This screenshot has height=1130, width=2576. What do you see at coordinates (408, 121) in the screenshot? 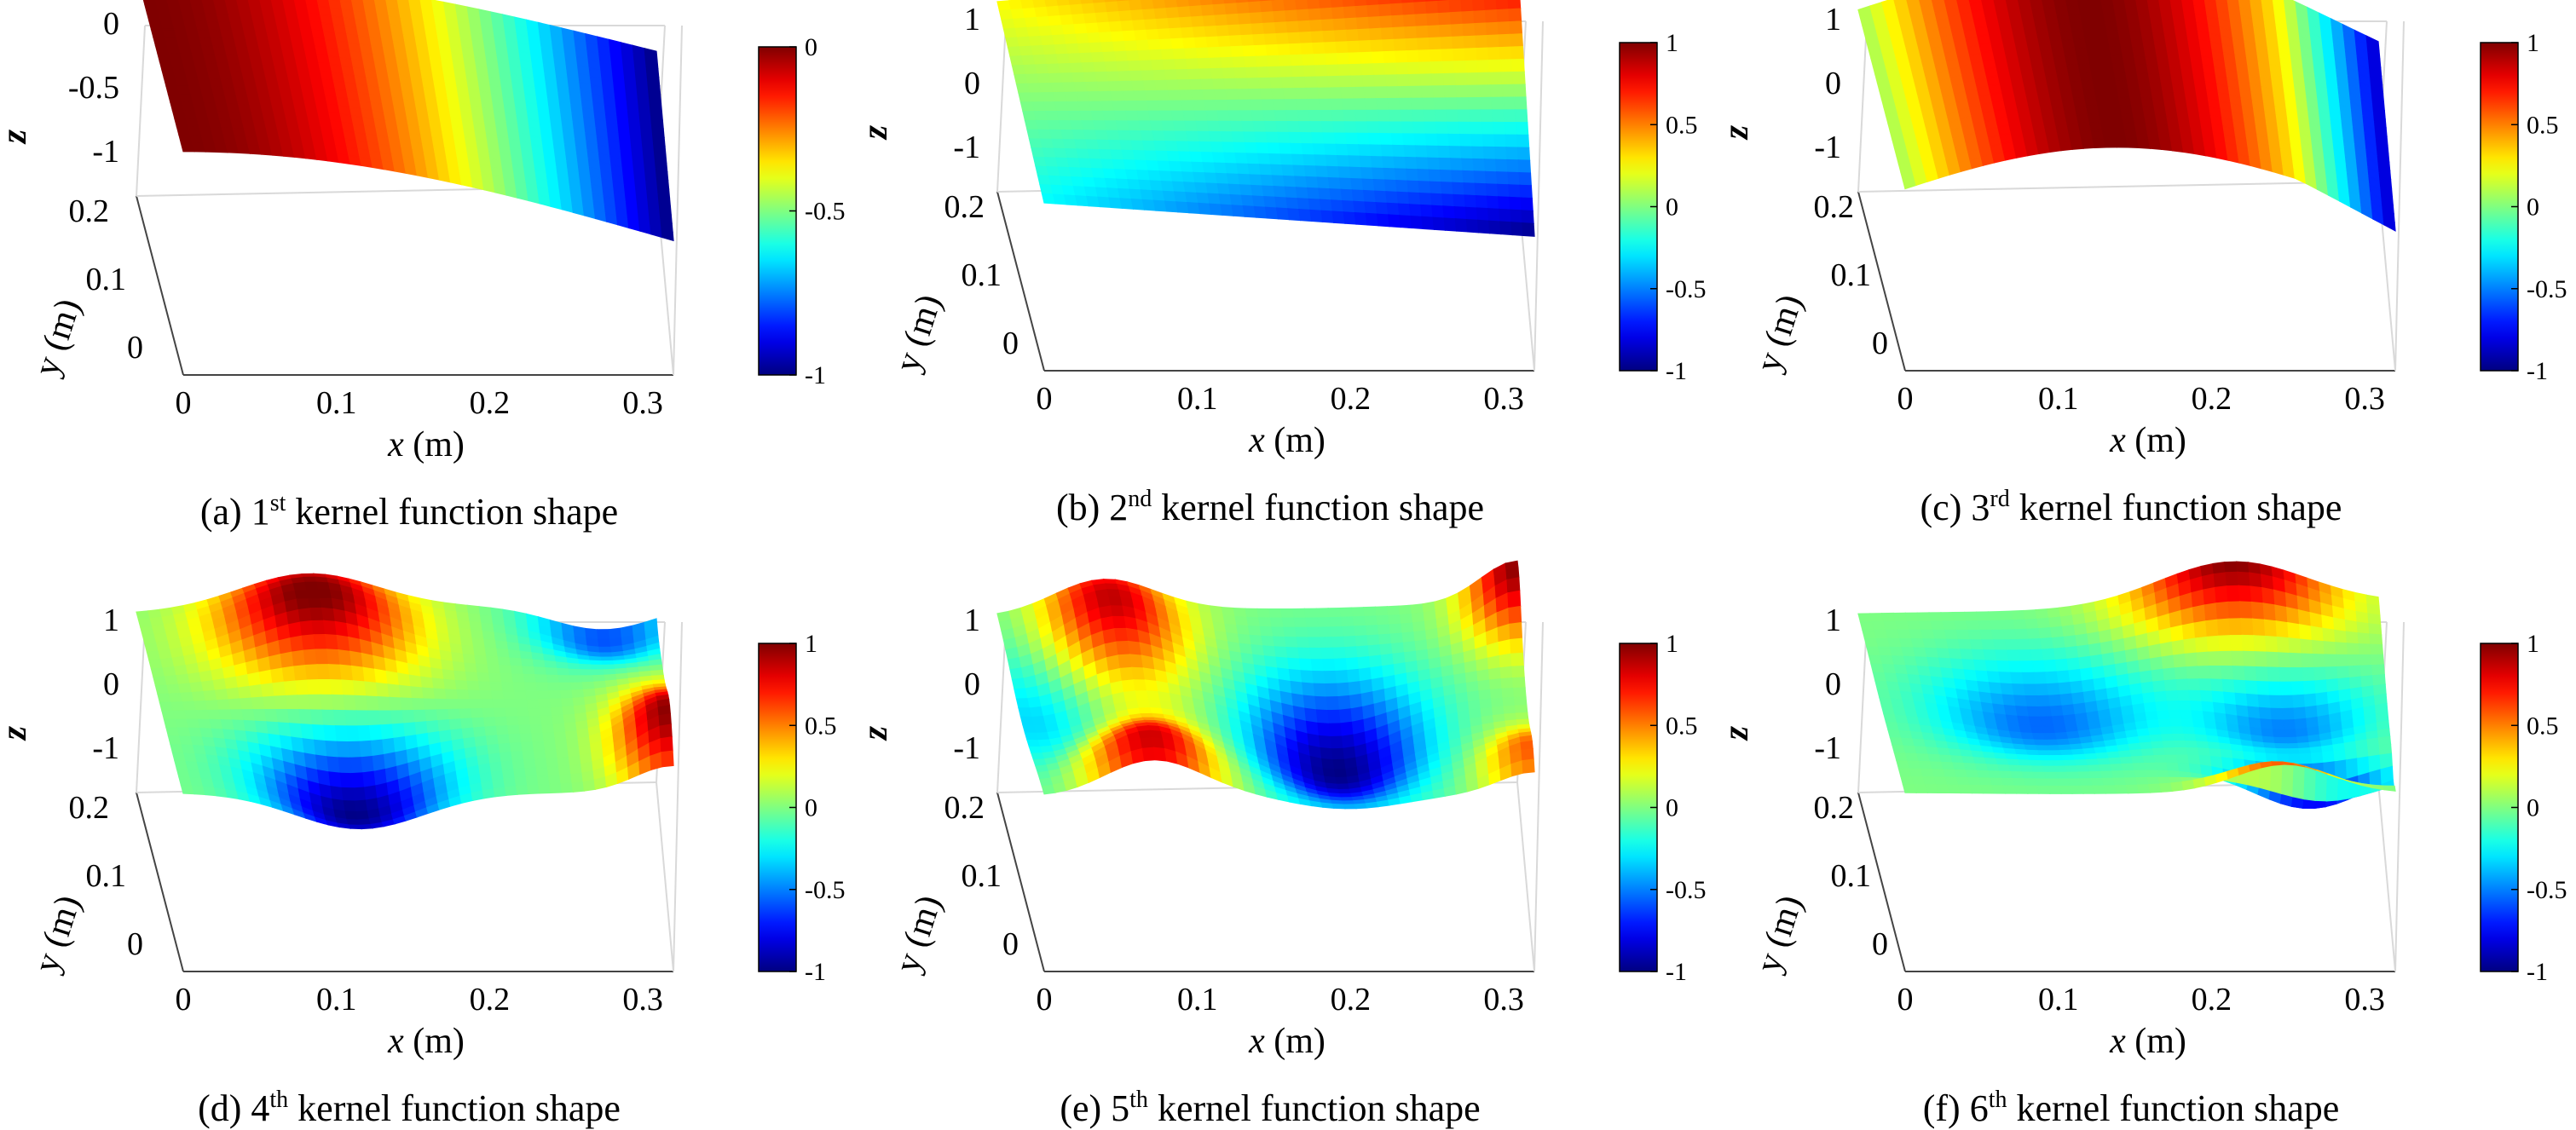
I see `surface-a` at bounding box center [408, 121].